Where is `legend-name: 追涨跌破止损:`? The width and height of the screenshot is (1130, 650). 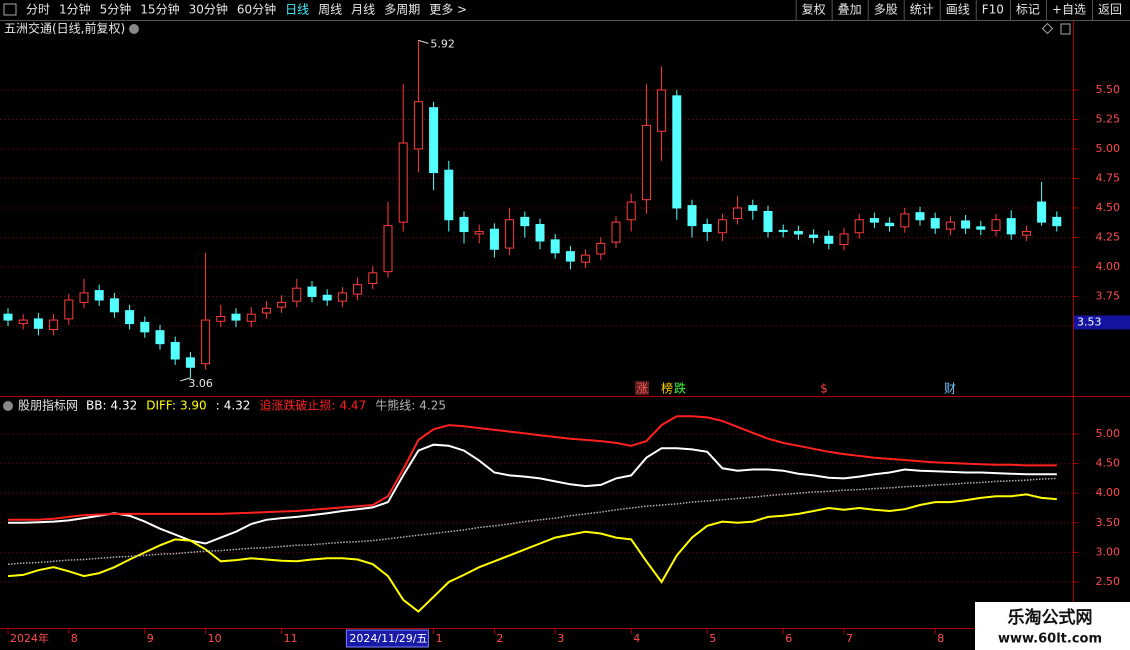
legend-name: 追涨跌破止损: is located at coordinates (297, 405).